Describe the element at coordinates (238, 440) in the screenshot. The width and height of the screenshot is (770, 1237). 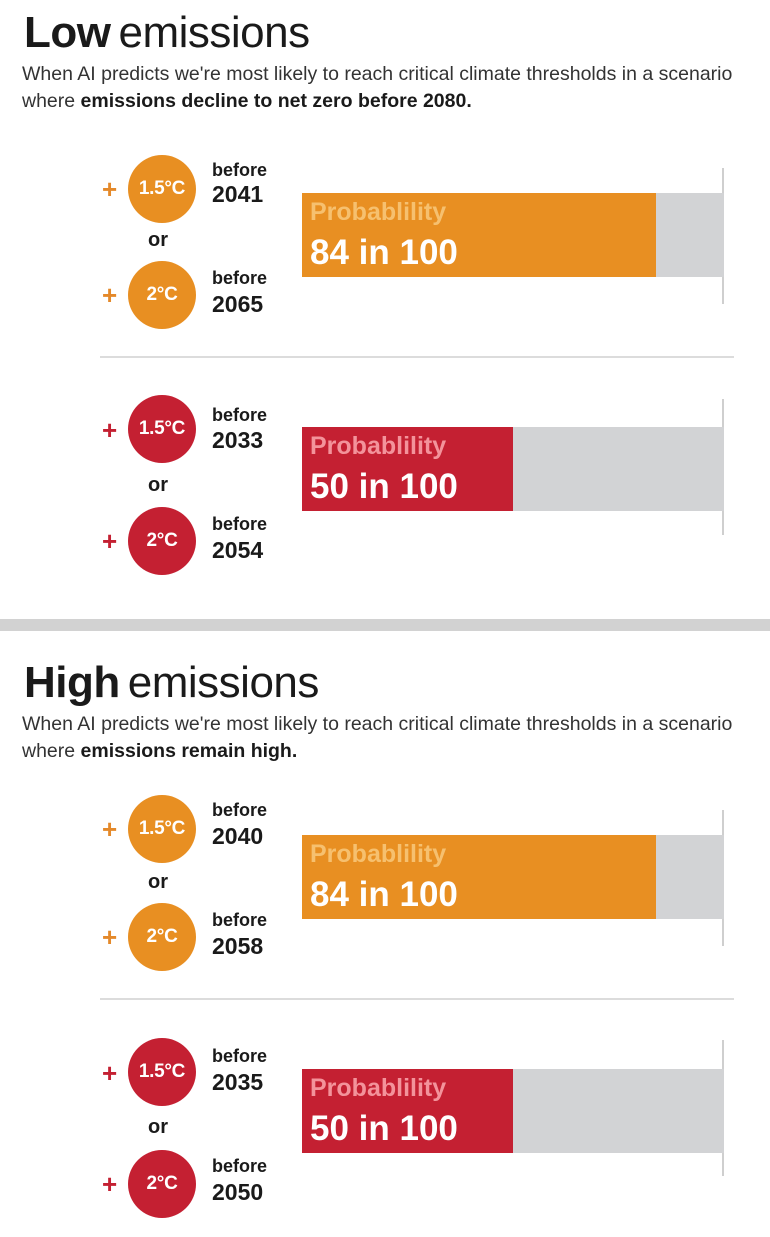
I see `year-label: 2033` at that location.